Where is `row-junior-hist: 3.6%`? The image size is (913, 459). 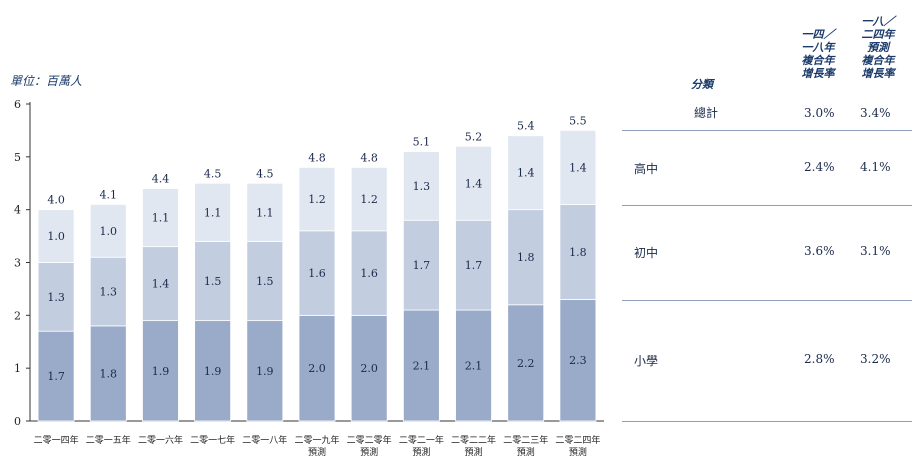 row-junior-hist: 3.6% is located at coordinates (819, 251).